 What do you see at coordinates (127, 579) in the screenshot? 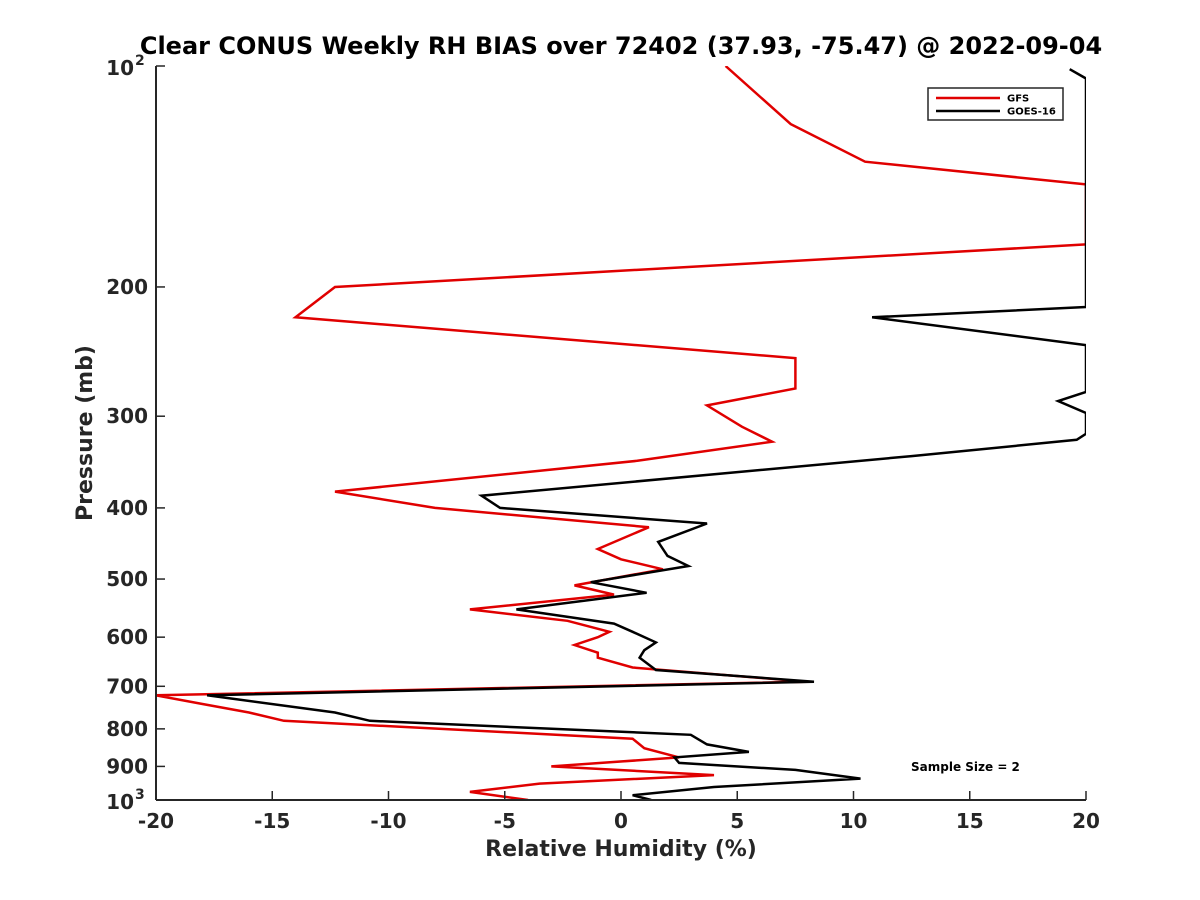
I see `y-tick-label: 500` at bounding box center [127, 579].